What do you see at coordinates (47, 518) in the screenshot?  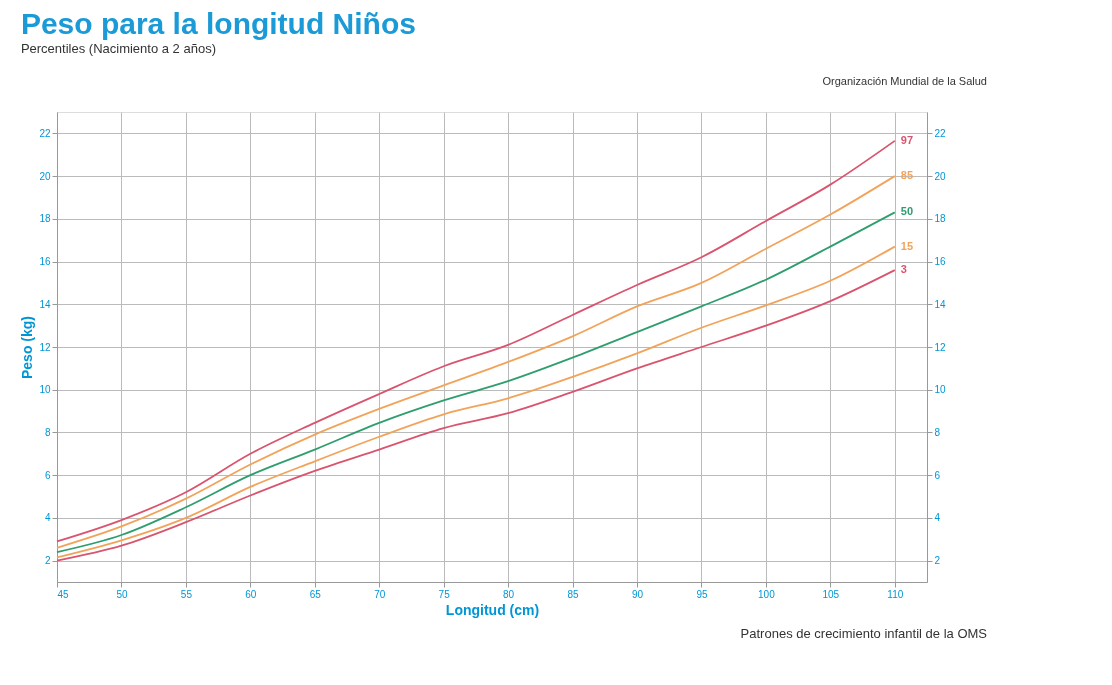 I see `y-tick-label: 4` at bounding box center [47, 518].